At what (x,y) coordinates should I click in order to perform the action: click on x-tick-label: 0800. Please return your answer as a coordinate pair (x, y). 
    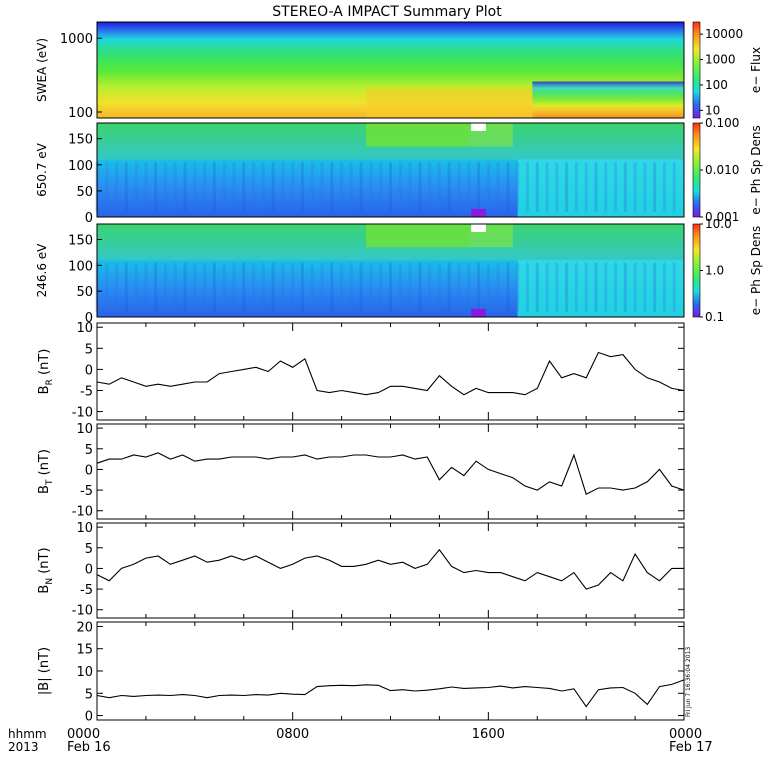
    Looking at the image, I should click on (292, 734).